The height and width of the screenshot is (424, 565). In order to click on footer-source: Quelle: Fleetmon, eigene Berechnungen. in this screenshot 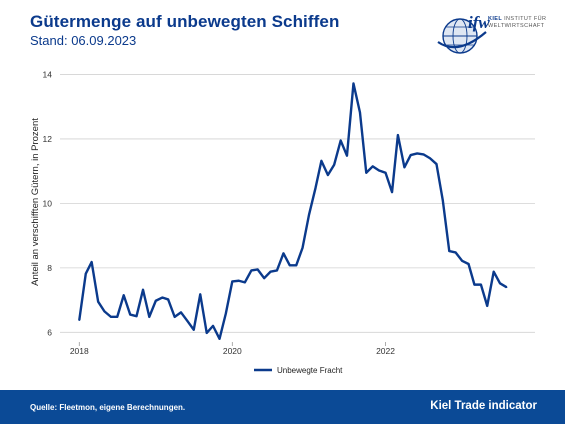, I will do `click(108, 407)`.